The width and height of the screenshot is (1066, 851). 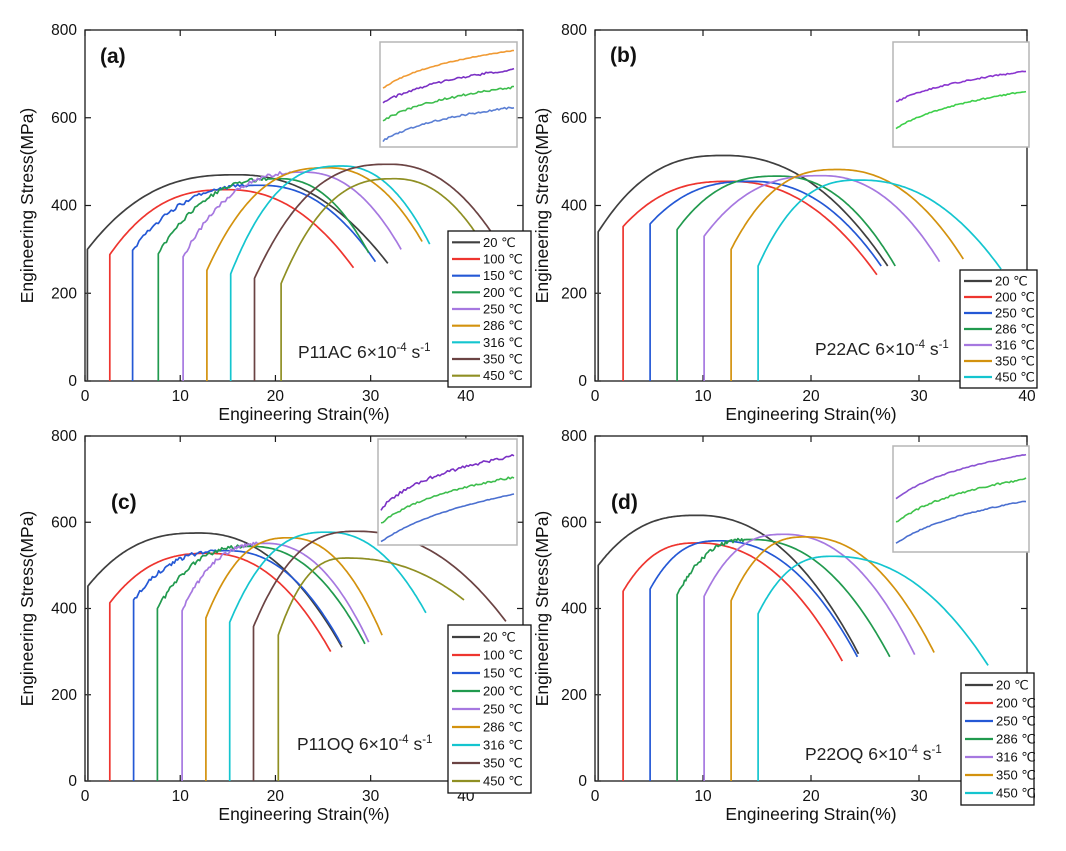 I want to click on panel-letter: (b), so click(x=623, y=55).